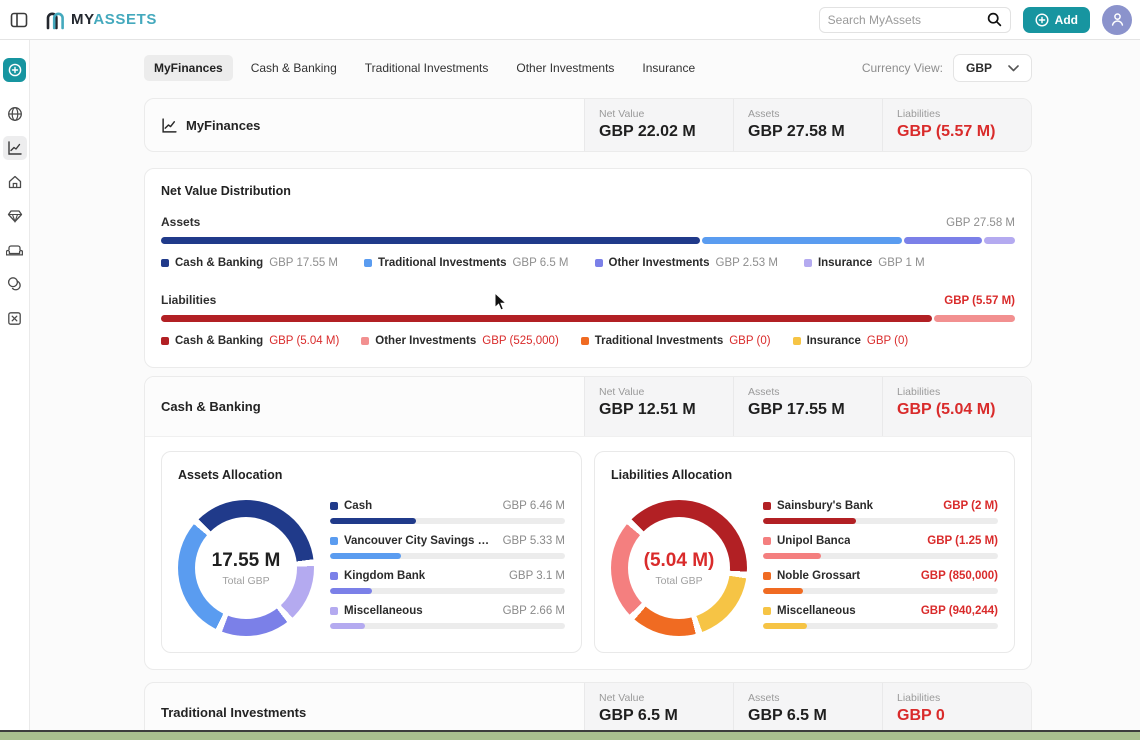 The height and width of the screenshot is (740, 1140). What do you see at coordinates (647, 409) in the screenshot?
I see `net-value: GBP 12.51 M` at bounding box center [647, 409].